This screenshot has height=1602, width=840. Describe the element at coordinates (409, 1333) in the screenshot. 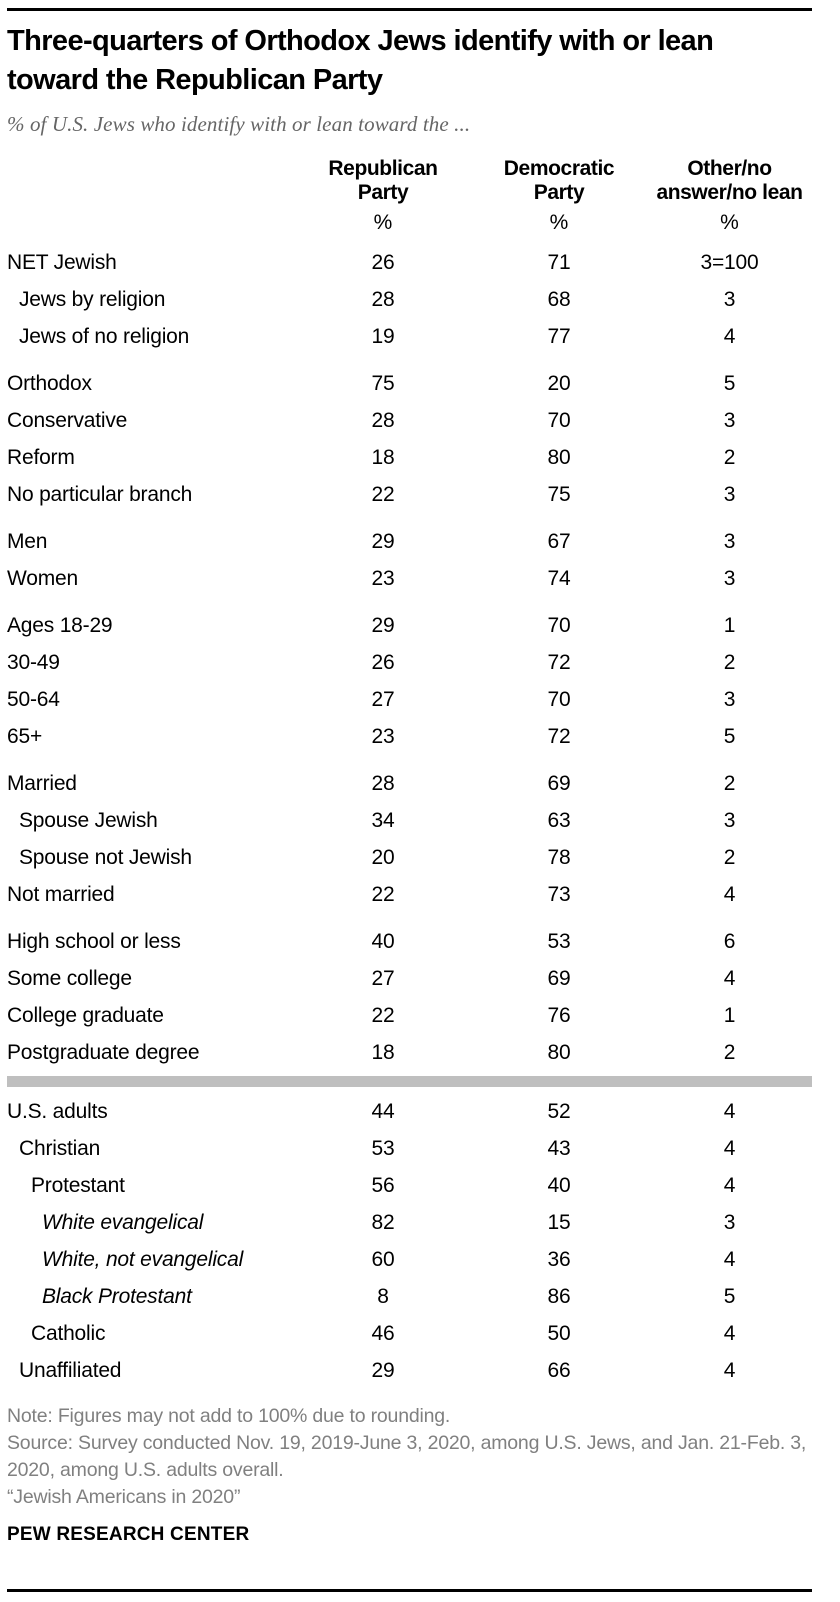

I see `table-row: Catholic 46 50 4` at that location.